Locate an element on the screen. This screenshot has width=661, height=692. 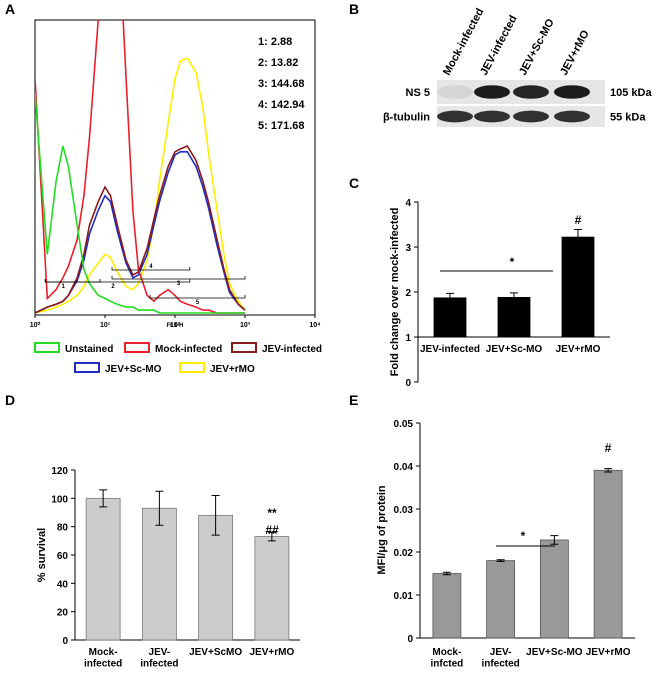
significance-mark: ** is located at coordinates (272, 513).